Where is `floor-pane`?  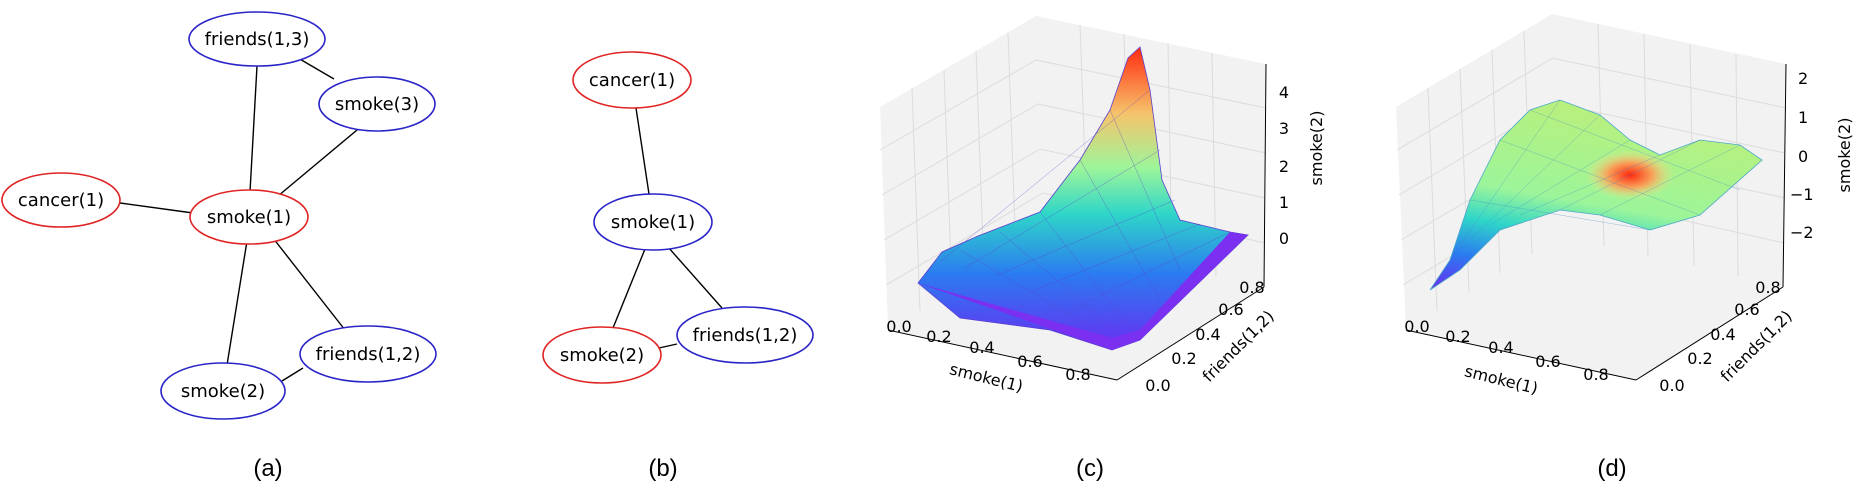
floor-pane is located at coordinates (1594, 308).